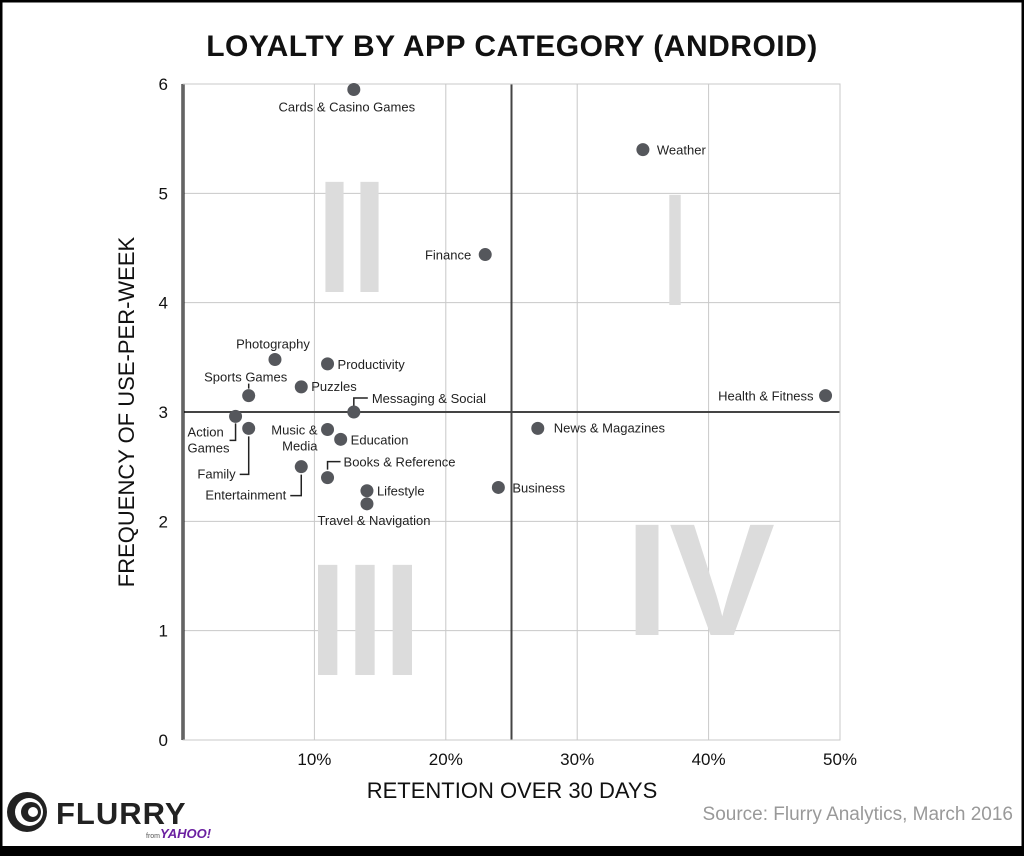 This screenshot has height=861, width=1024. I want to click on data-point-label: Finance, so click(448, 255).